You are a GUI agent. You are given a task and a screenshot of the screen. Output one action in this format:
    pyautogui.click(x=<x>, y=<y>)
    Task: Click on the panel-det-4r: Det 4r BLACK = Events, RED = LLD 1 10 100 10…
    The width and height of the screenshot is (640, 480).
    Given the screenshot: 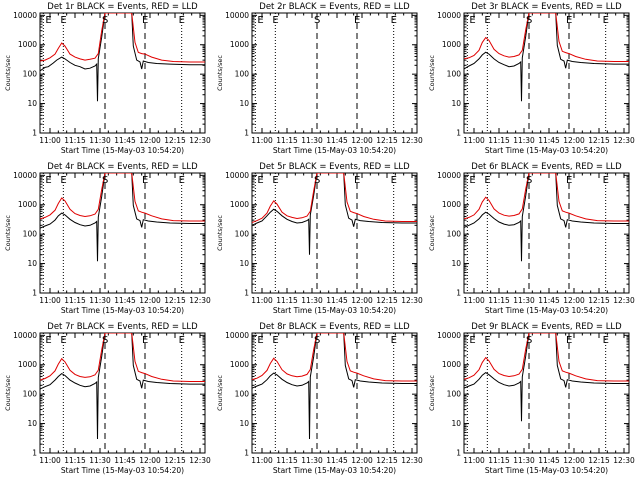 What is the action you would take?
    pyautogui.click(x=107, y=238)
    